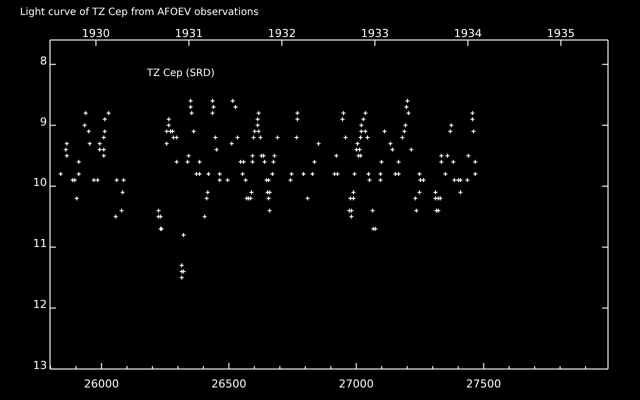 Image resolution: width=640 pixels, height=400 pixels. Describe the element at coordinates (96, 33) in the screenshot. I see `x2-tick-label: 1930` at that location.